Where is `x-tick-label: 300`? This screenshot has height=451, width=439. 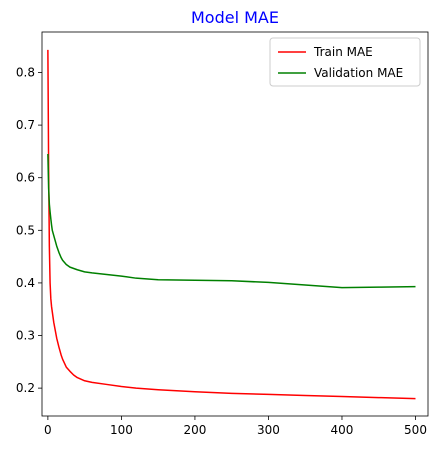
x-tick-label: 300 is located at coordinates (268, 430).